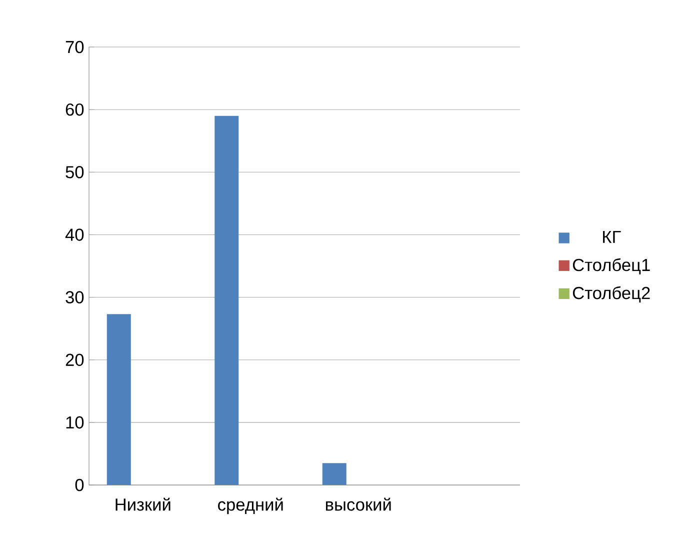 This screenshot has width=699, height=537. What do you see at coordinates (611, 294) in the screenshot?
I see `legend-label: Столбец2` at bounding box center [611, 294].